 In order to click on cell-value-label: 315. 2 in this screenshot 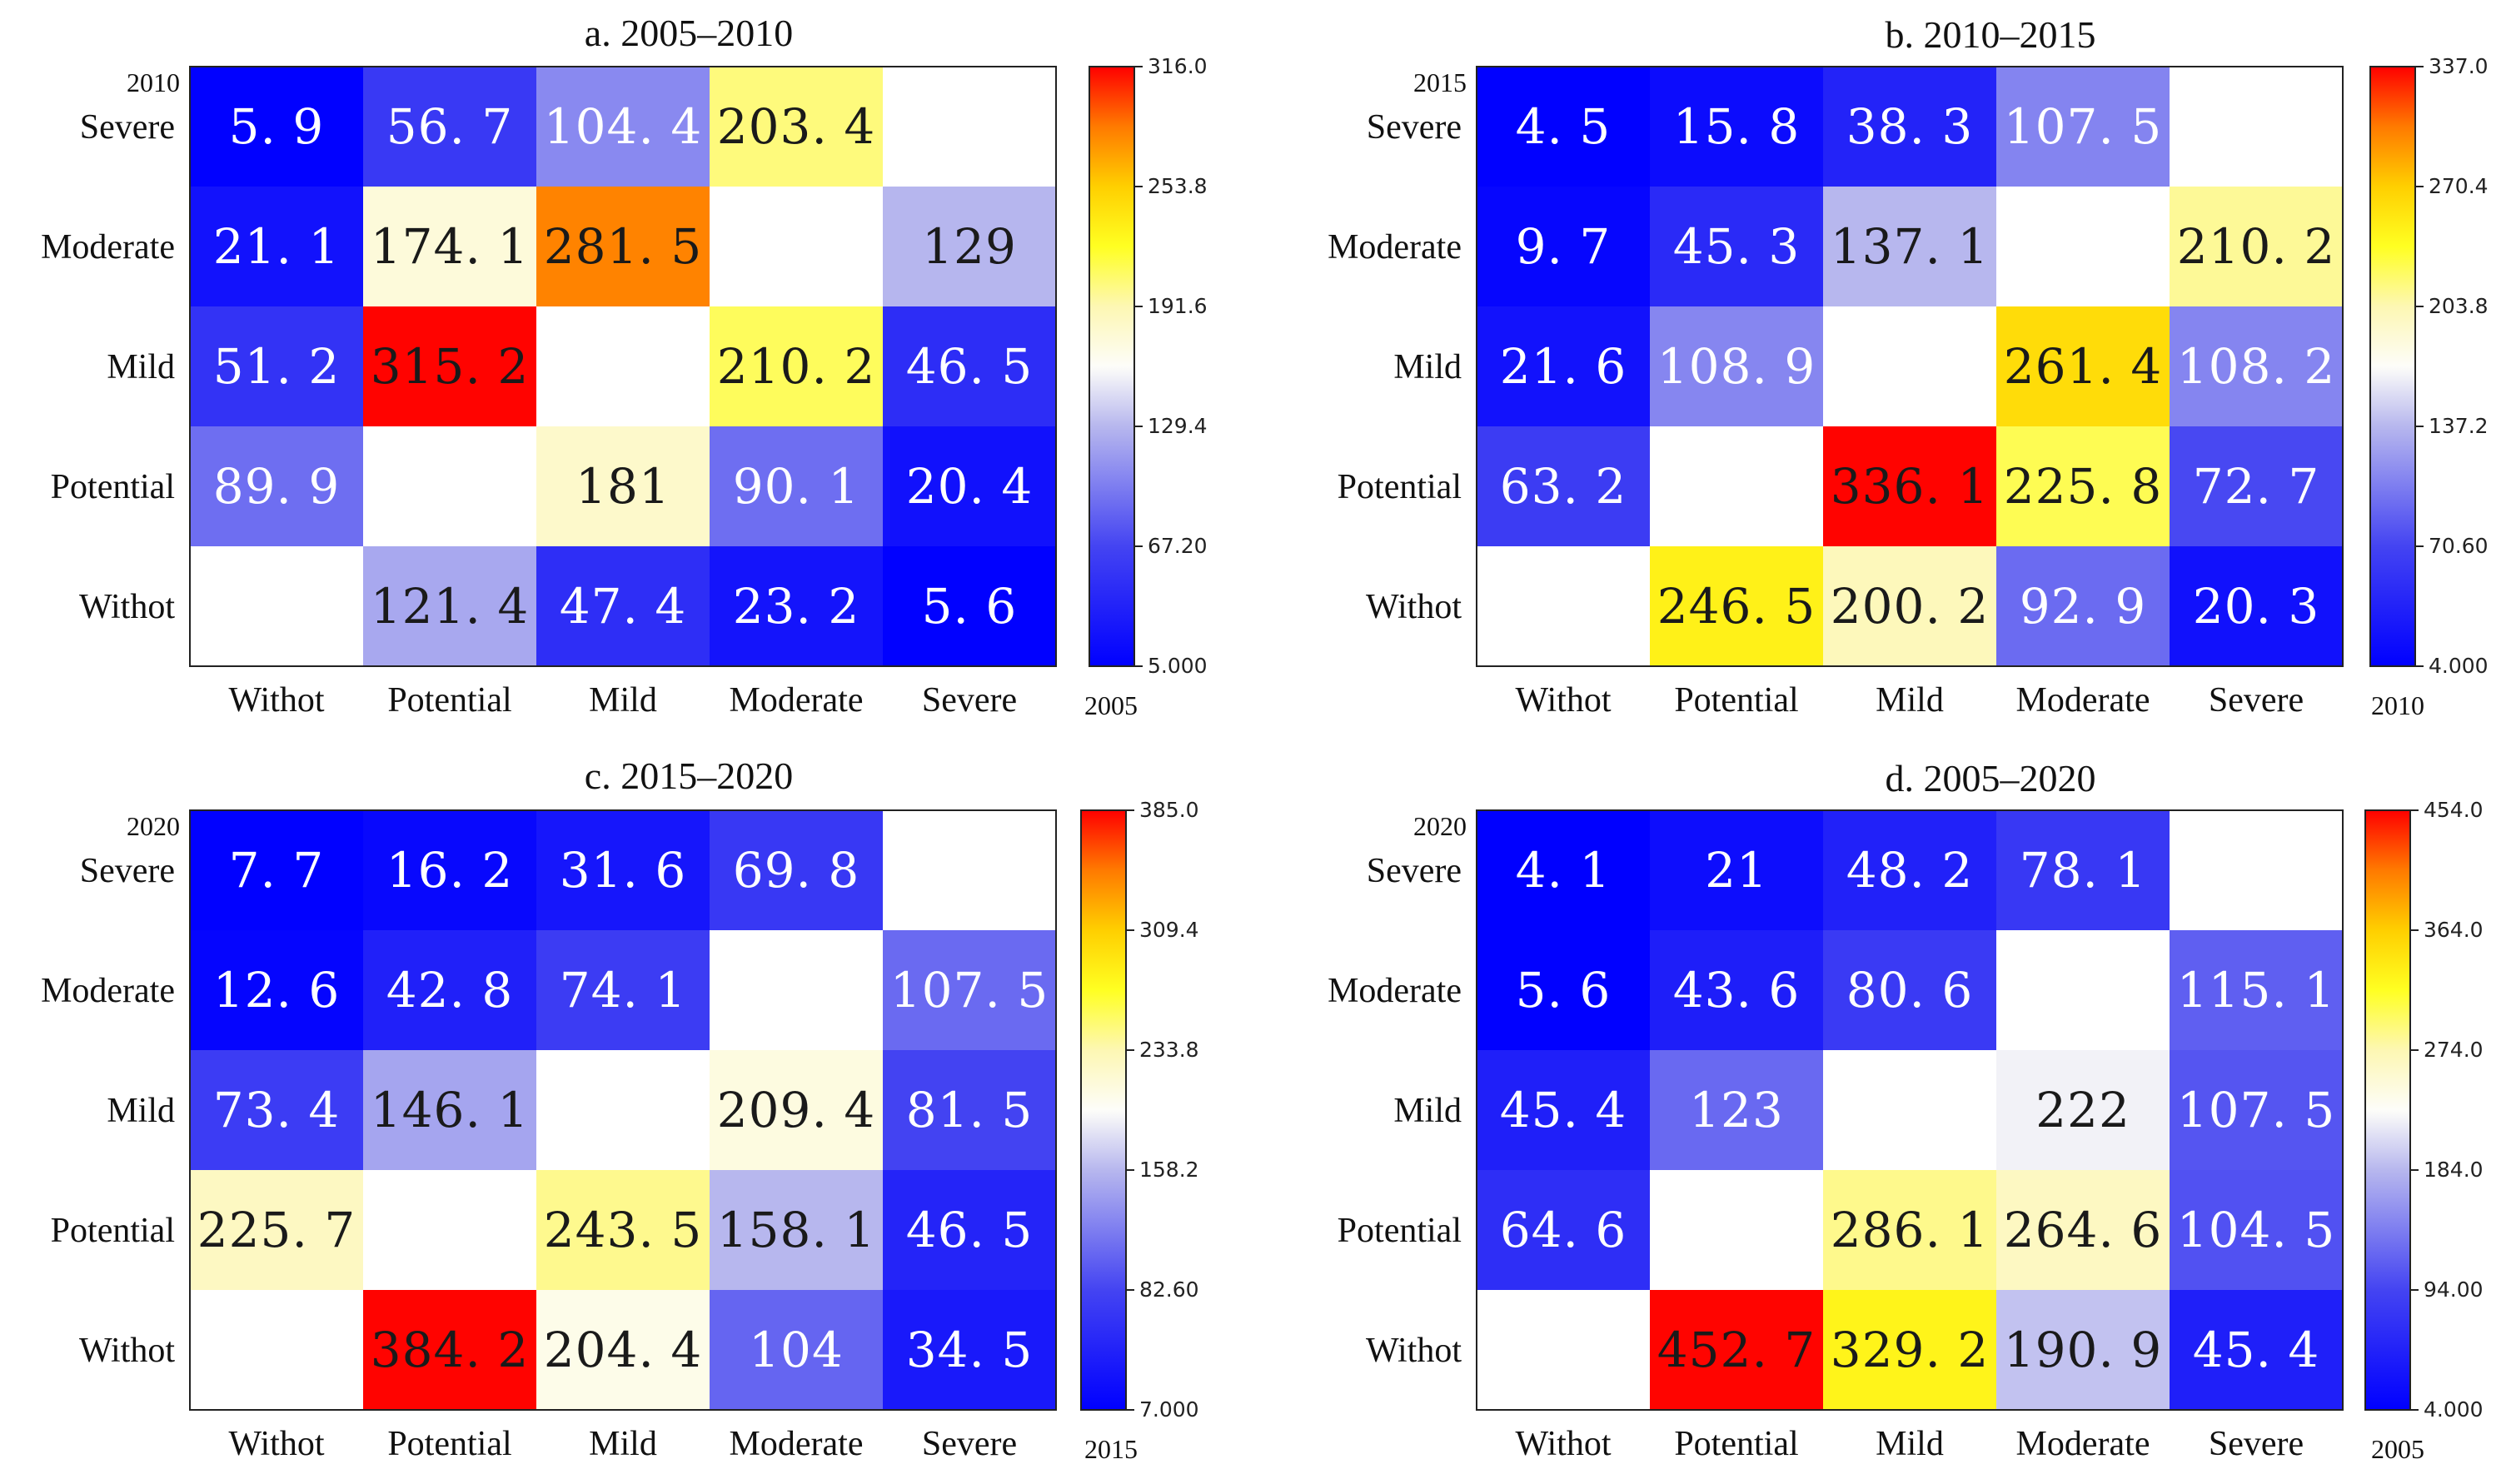, I will do `click(450, 366)`.